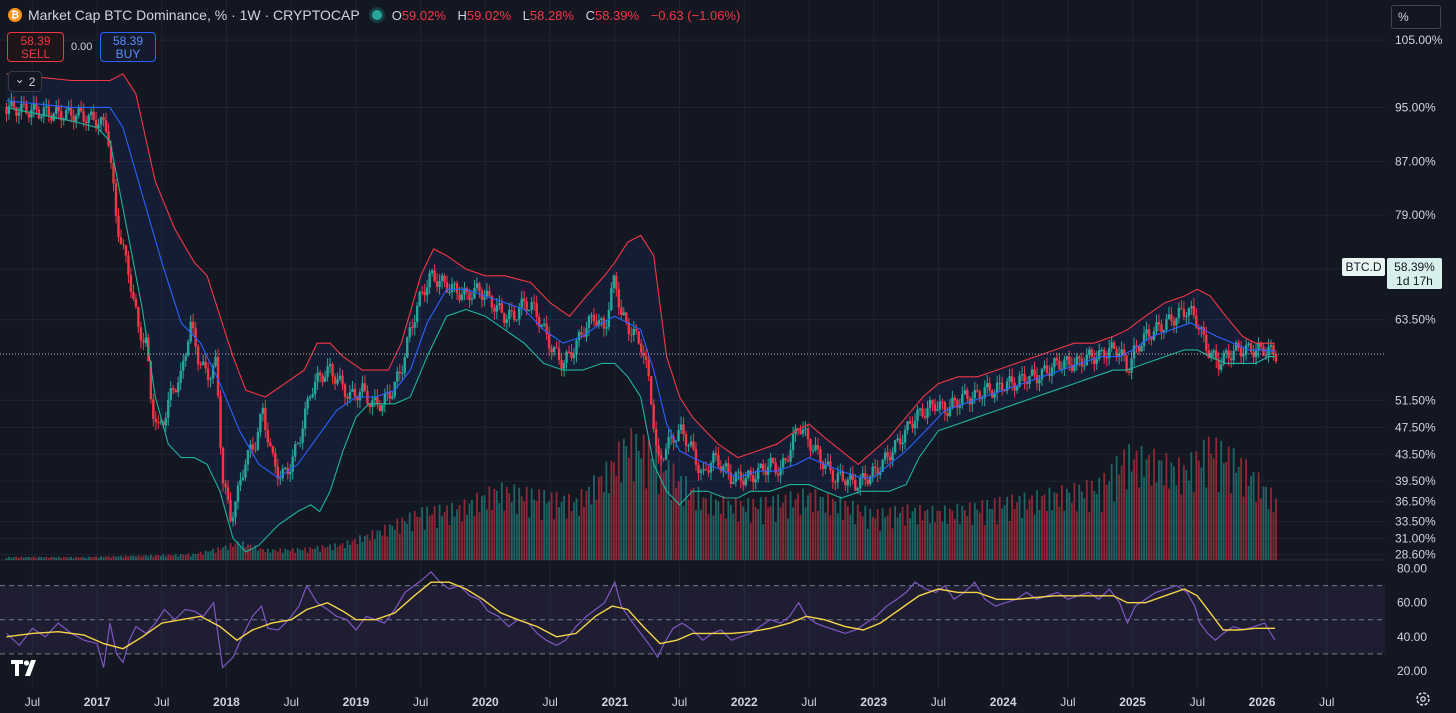  I want to click on time-tick-label: Jul, so click(1067, 702).